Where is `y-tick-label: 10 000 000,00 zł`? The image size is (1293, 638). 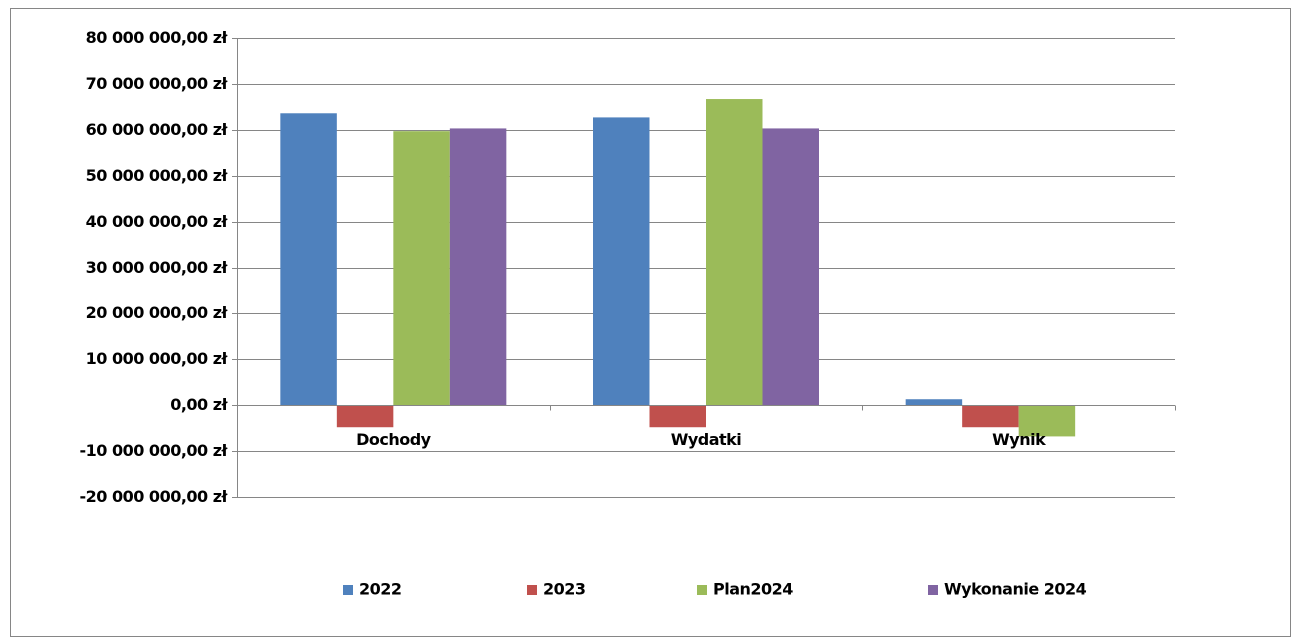
y-tick-label: 10 000 000,00 zł is located at coordinates (157, 358).